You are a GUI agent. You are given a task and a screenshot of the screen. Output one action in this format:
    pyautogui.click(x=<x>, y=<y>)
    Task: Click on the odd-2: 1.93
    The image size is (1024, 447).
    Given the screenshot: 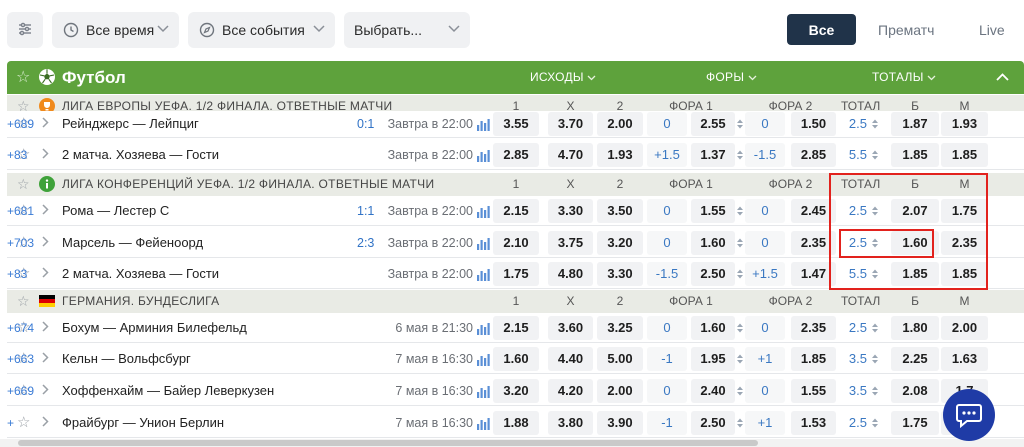 What is the action you would take?
    pyautogui.click(x=620, y=155)
    